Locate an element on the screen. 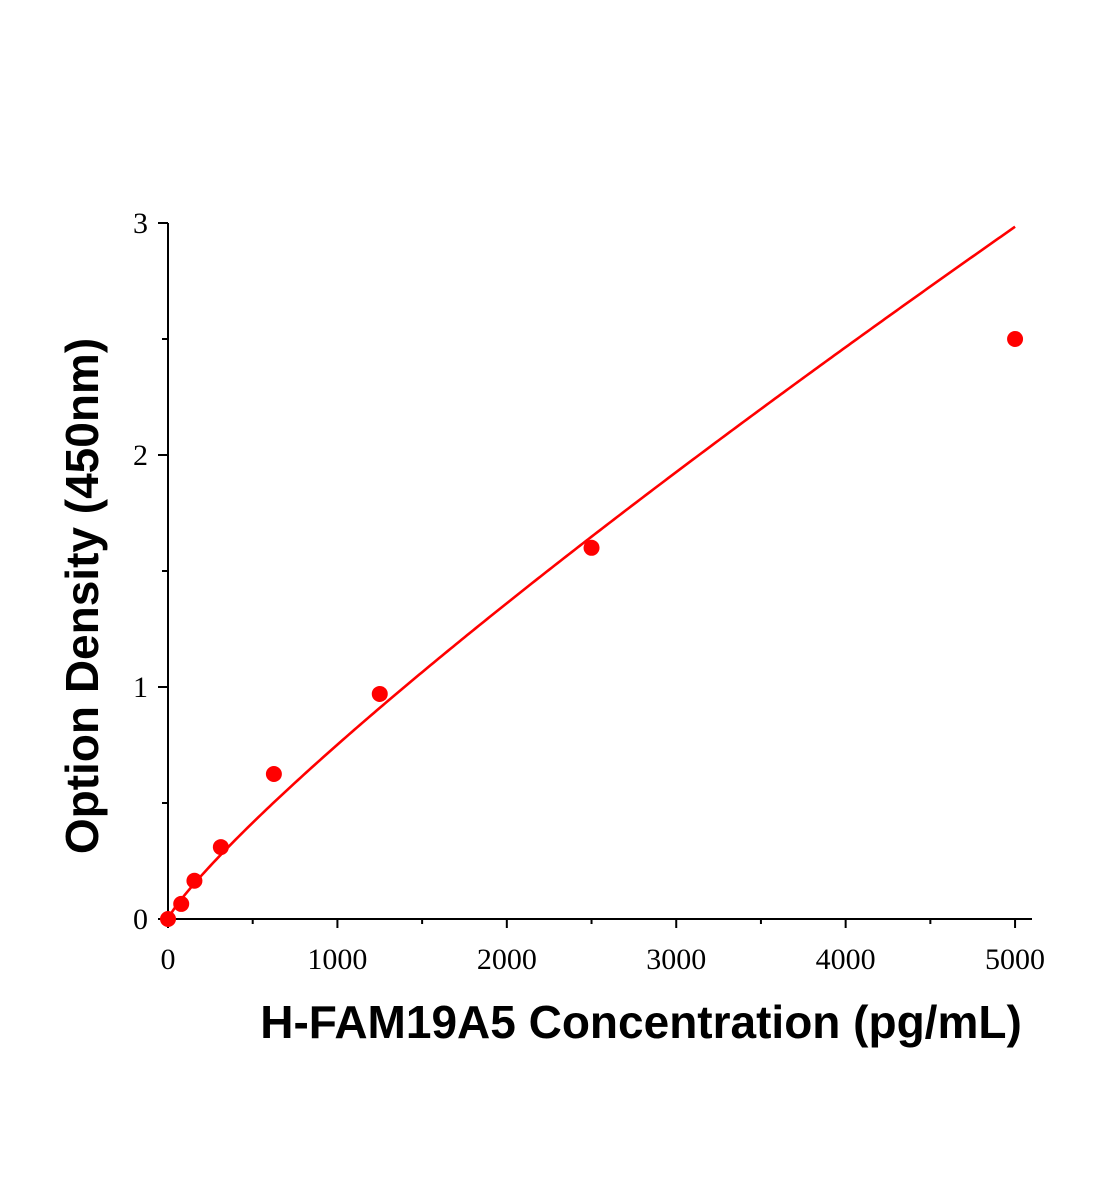  x-tick-label: 5000 is located at coordinates (1015, 959).